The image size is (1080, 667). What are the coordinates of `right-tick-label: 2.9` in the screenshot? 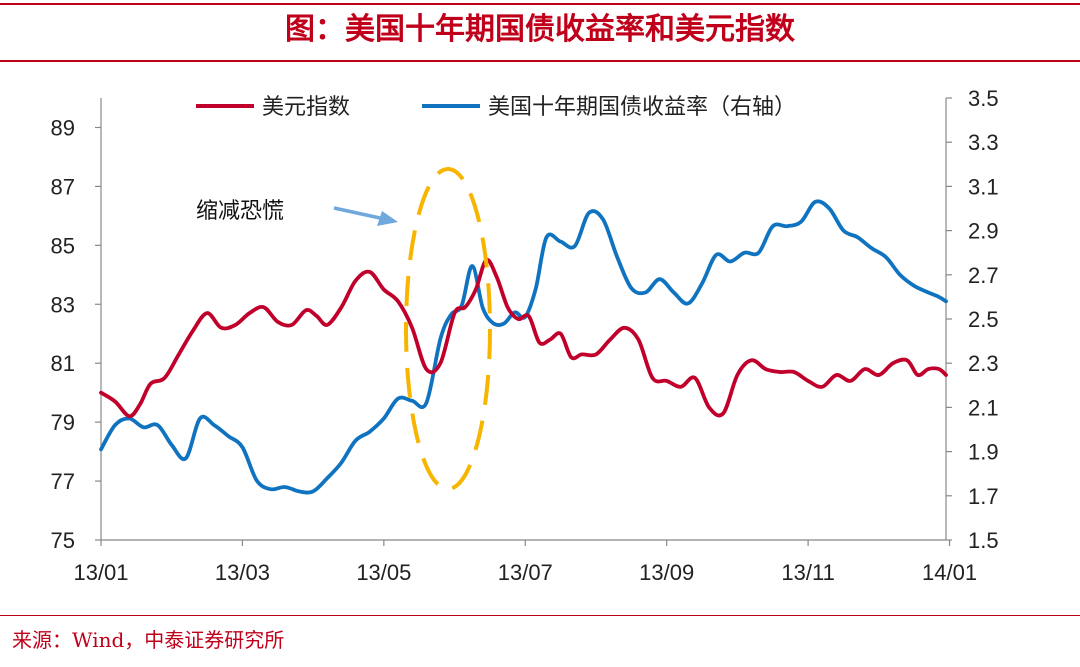 It's located at (983, 231).